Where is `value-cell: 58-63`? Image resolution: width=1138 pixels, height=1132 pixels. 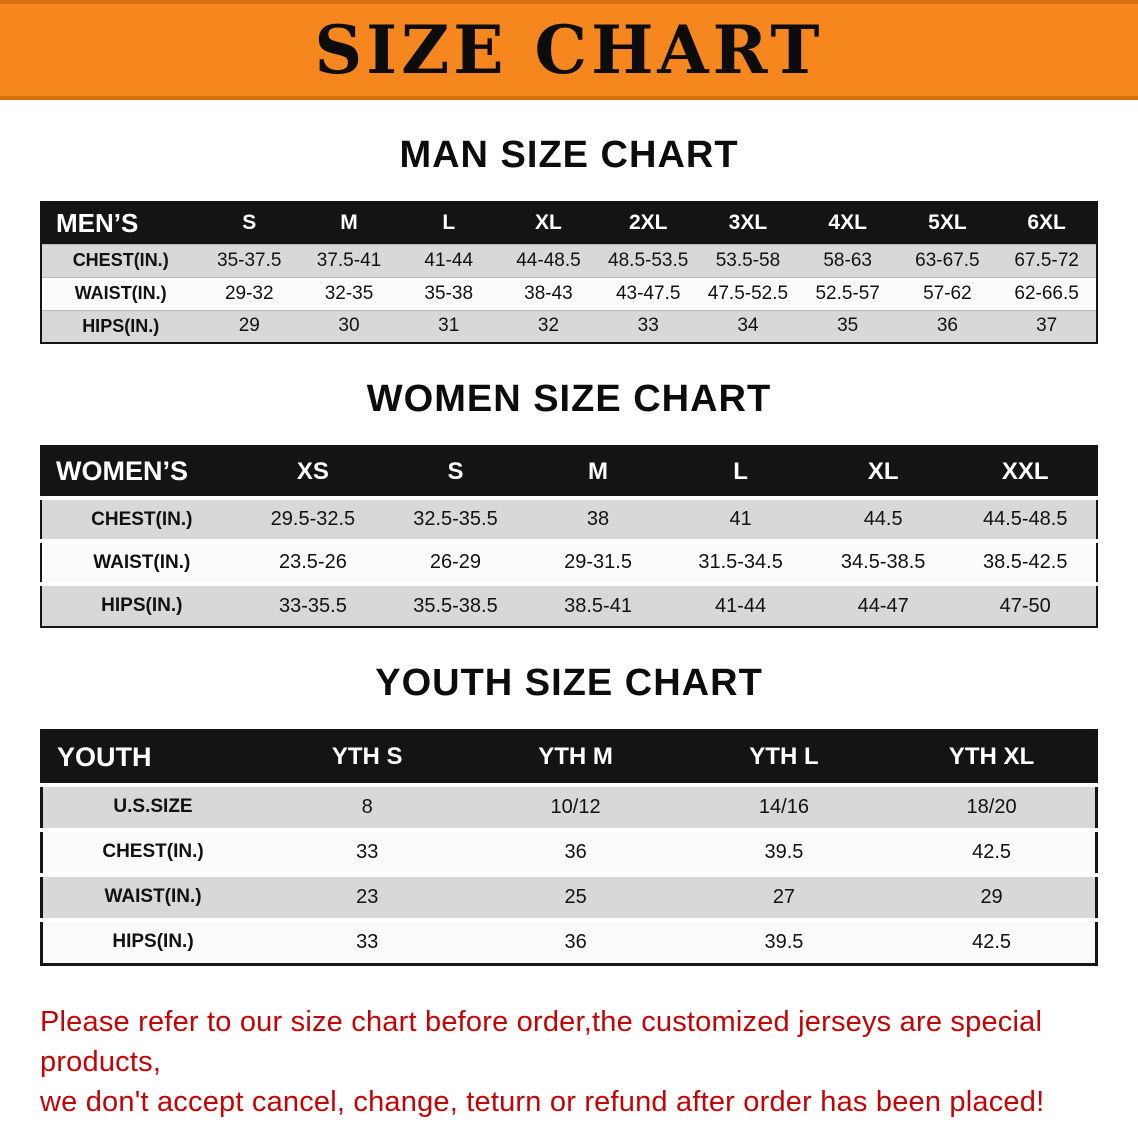 value-cell: 58-63 is located at coordinates (847, 260).